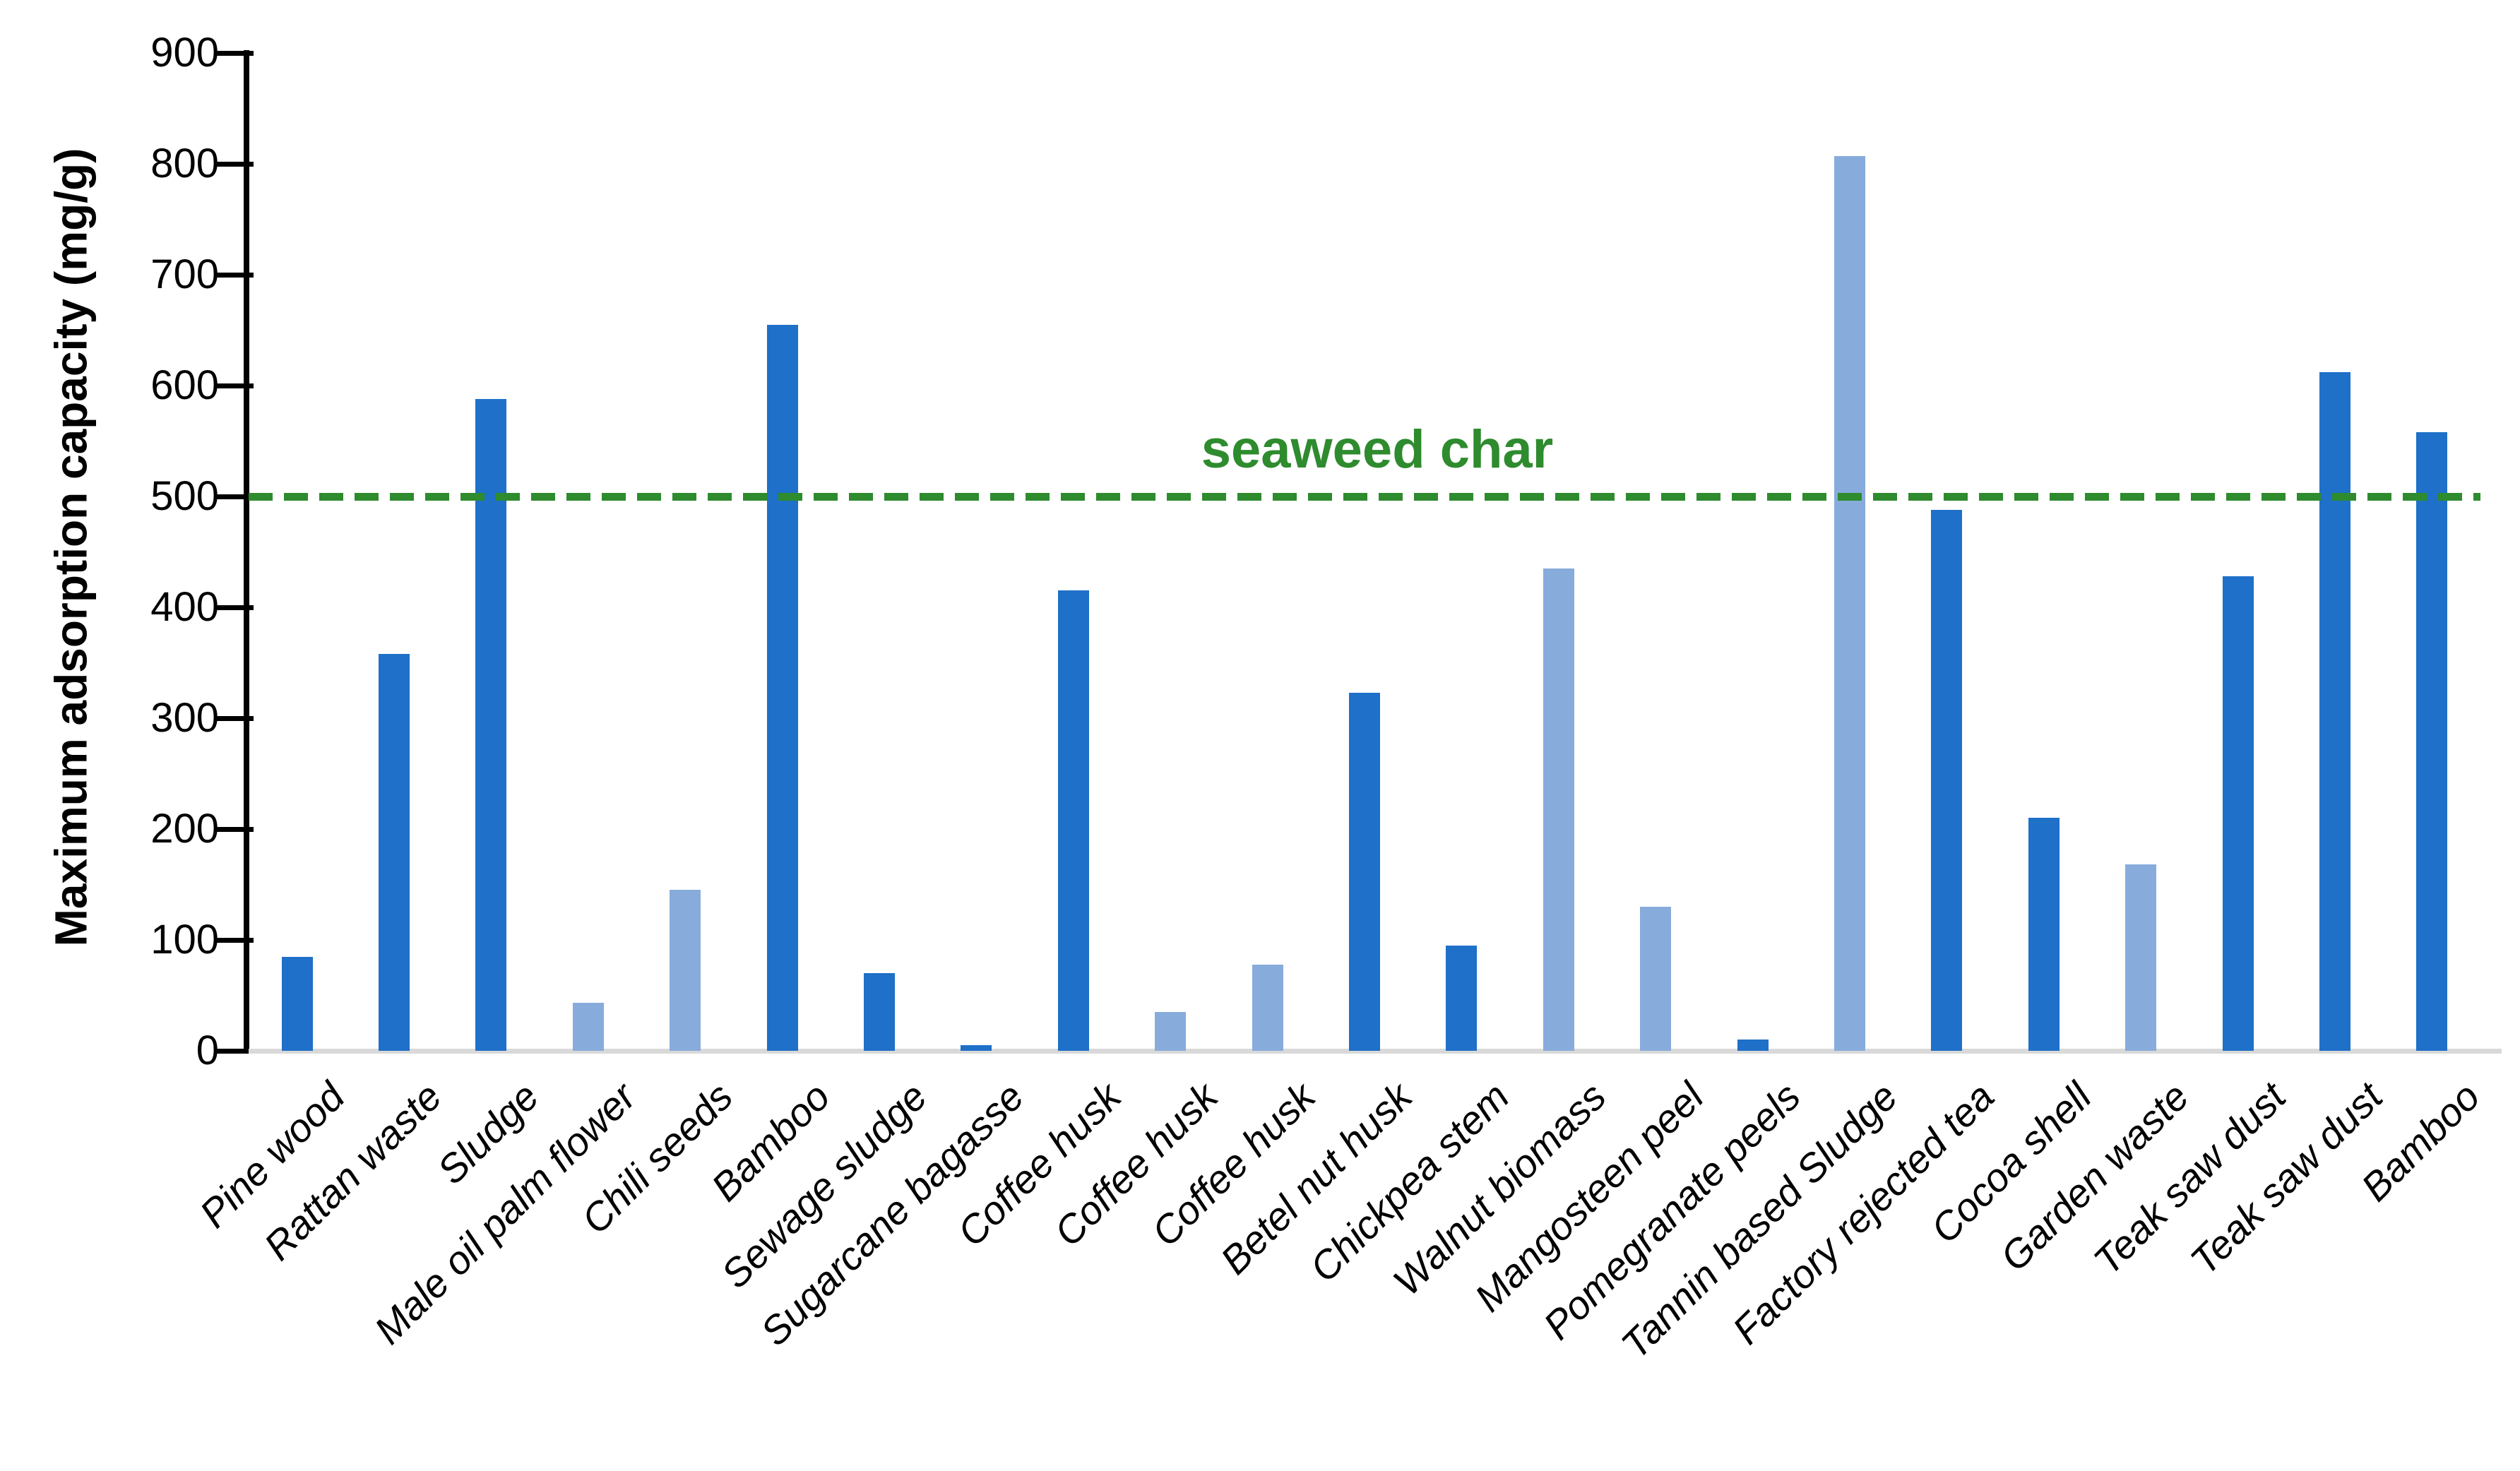 This screenshot has height=1471, width=2520. Describe the element at coordinates (2044, 934) in the screenshot. I see `bar-cocoa-shell` at that location.